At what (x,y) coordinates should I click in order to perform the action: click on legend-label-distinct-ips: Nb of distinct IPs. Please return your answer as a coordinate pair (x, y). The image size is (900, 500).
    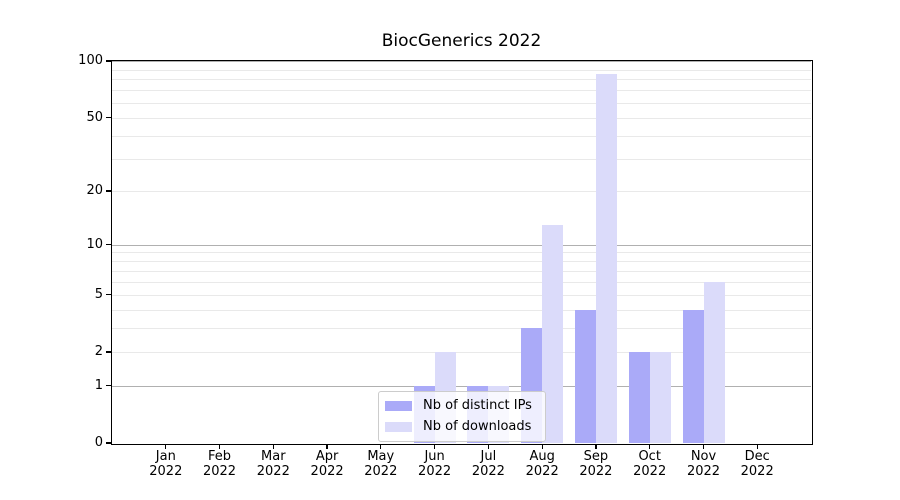
    Looking at the image, I should click on (477, 405).